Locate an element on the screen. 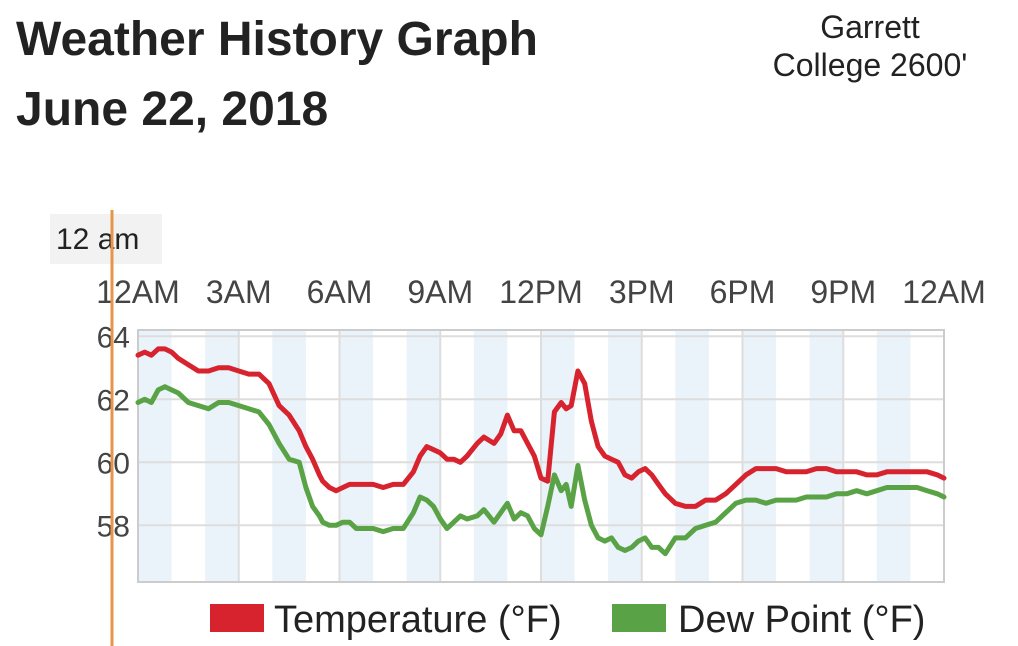 The width and height of the screenshot is (1018, 646). x-tick-label: 6PM is located at coordinates (743, 292).